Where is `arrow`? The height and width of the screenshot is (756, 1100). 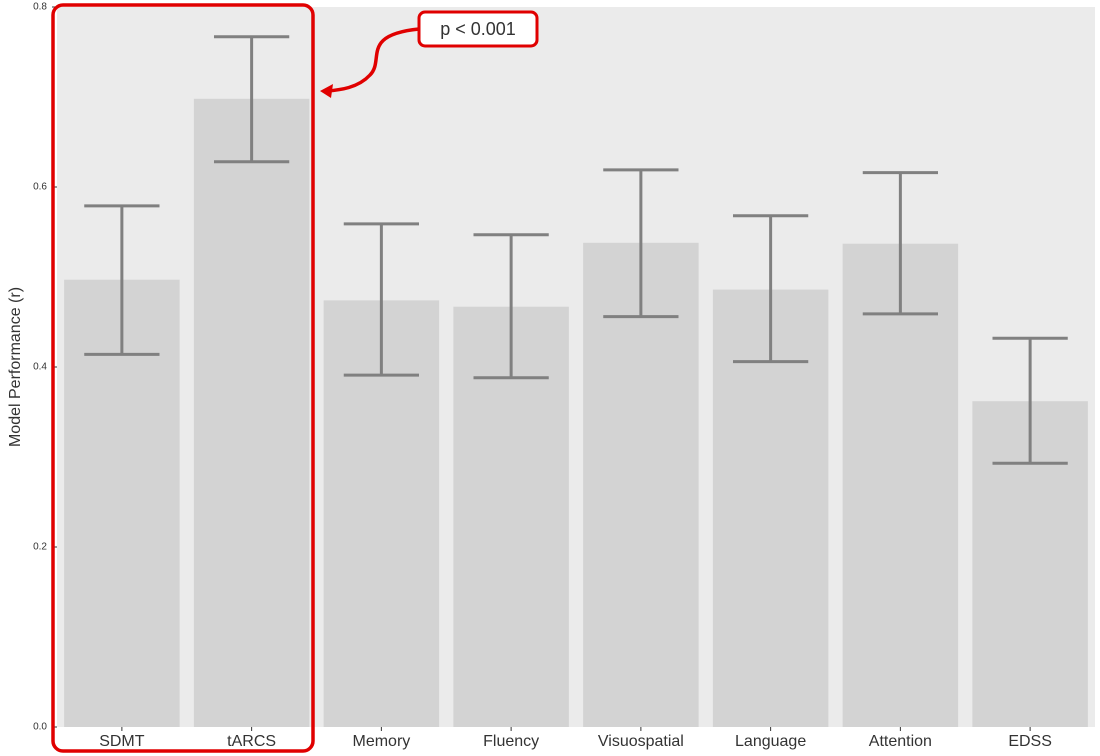
arrow is located at coordinates (373, 60).